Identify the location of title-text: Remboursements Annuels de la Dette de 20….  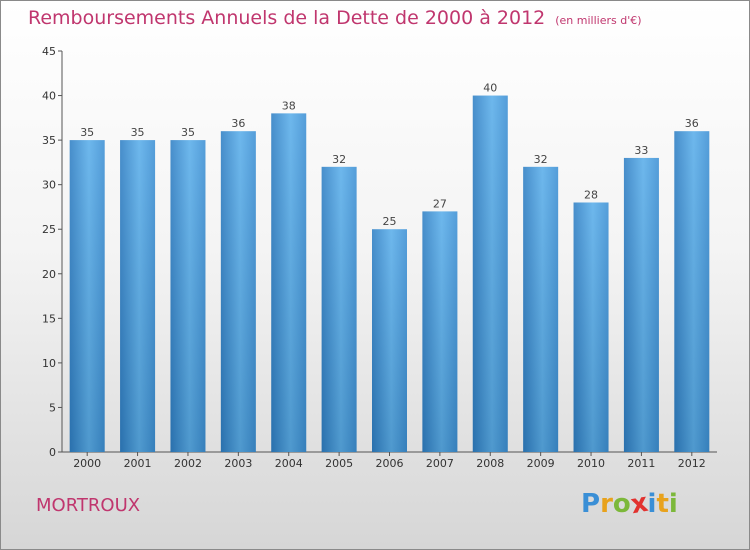
(287, 18).